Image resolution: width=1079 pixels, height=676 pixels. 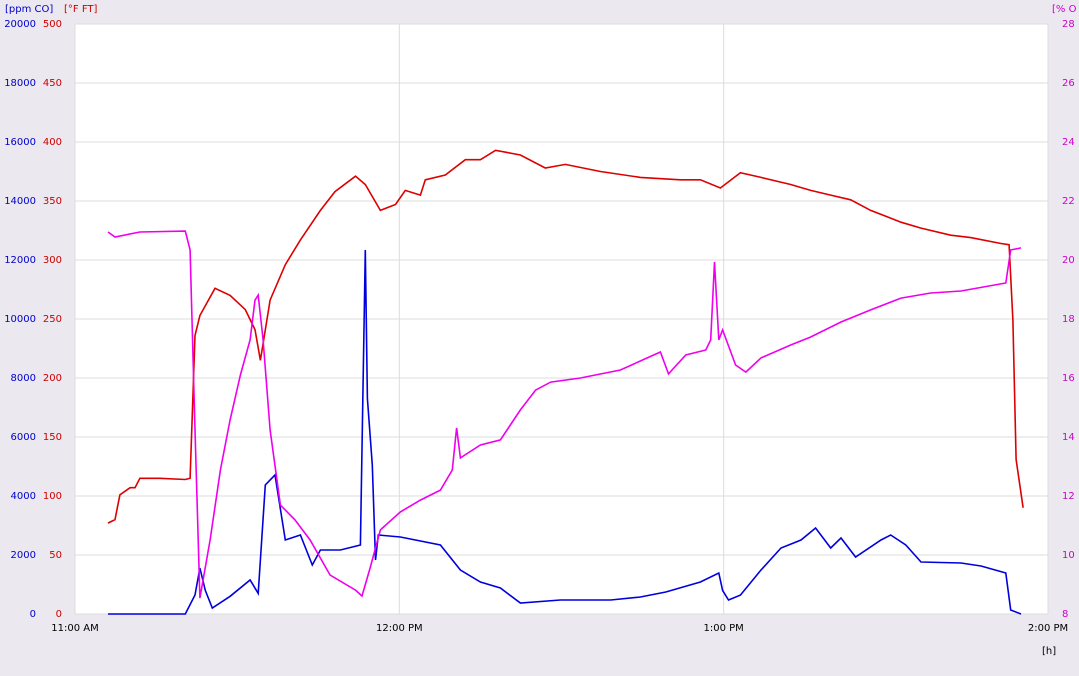 I want to click on y3-tick-label: 10, so click(x=1068, y=555).